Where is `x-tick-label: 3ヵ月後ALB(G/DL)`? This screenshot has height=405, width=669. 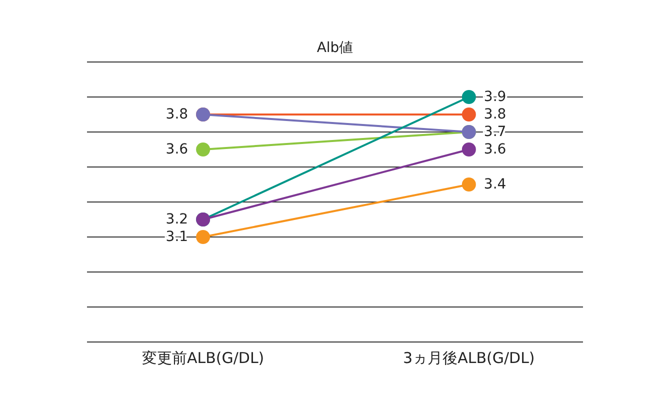 x-tick-label: 3ヵ月後ALB(G/DL) is located at coordinates (469, 358).